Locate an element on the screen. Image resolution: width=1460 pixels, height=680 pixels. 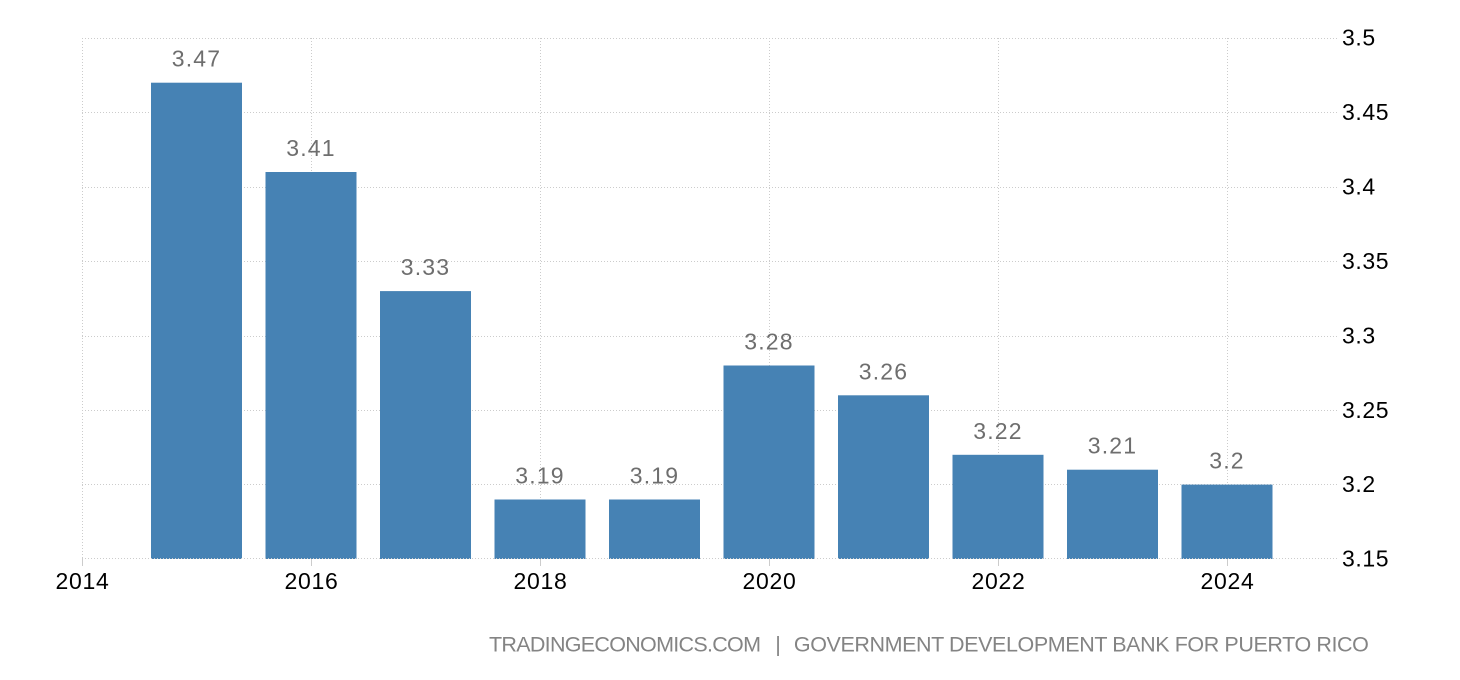
svg-text: 3.28 is located at coordinates (769, 342).